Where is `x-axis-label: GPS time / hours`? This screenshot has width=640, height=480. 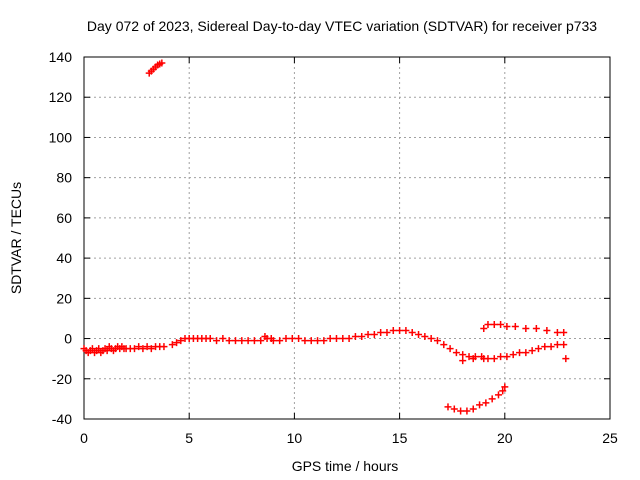
x-axis-label: GPS time / hours is located at coordinates (345, 466).